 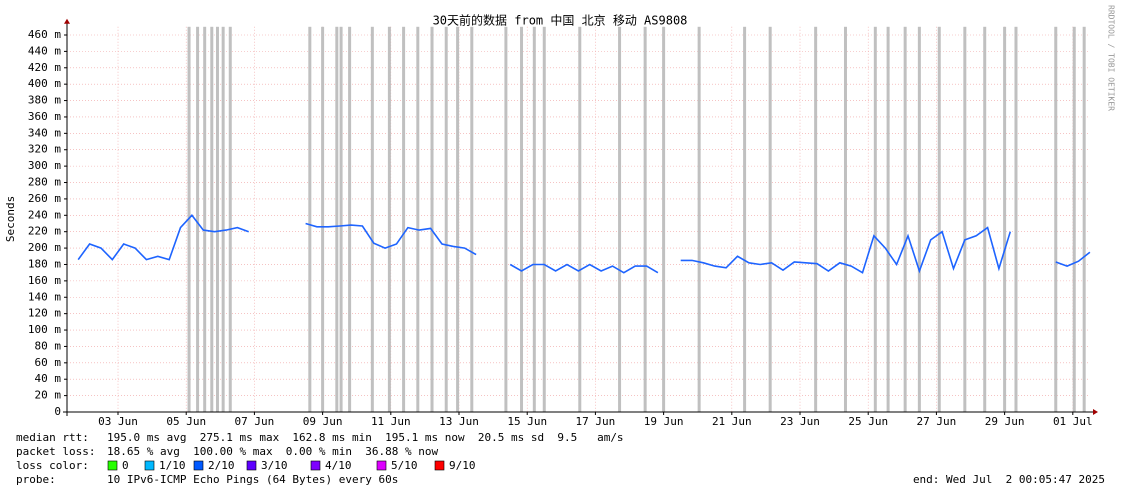 I want to click on legend-label: 3/10, so click(x=274, y=465).